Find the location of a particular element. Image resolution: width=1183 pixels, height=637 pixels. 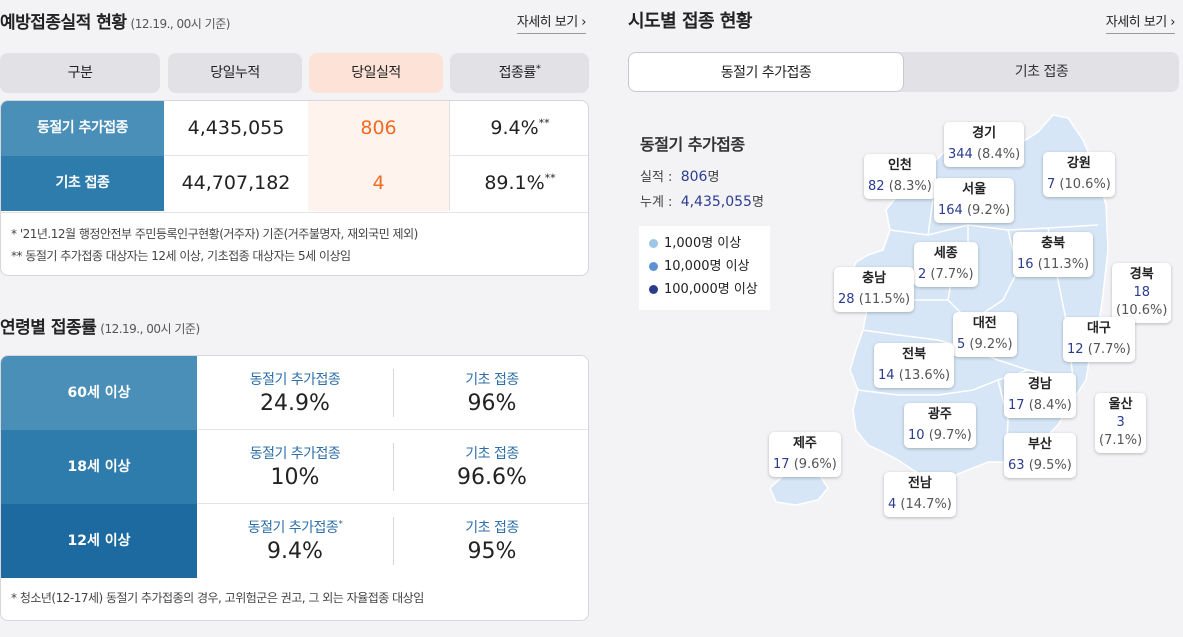

table-row: 동절기 추가접종 4,435,055 806 9.4%** is located at coordinates (294, 128).